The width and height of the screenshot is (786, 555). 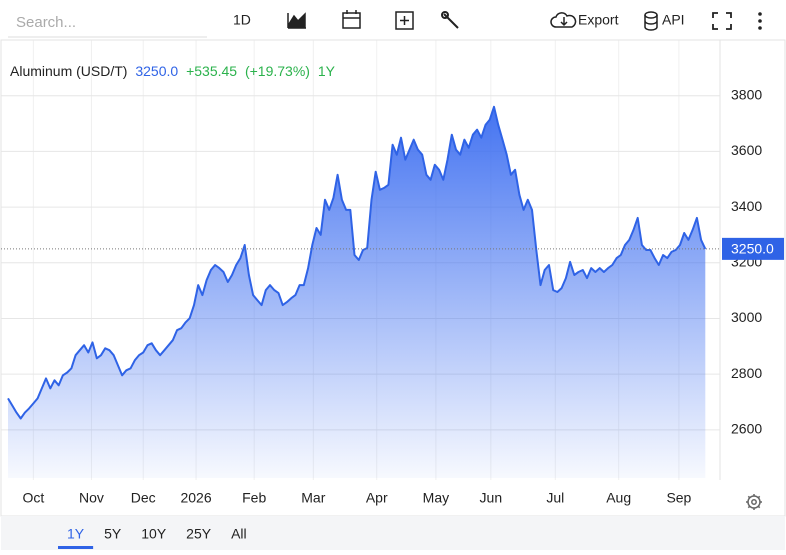 I want to click on x-tick-label: Dec, so click(x=143, y=498).